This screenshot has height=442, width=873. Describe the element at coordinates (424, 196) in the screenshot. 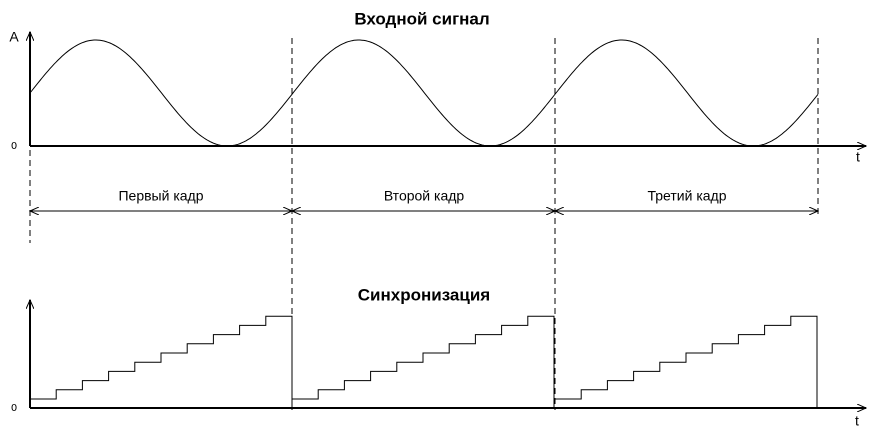

I see `frame-label: Второй кадр` at that location.